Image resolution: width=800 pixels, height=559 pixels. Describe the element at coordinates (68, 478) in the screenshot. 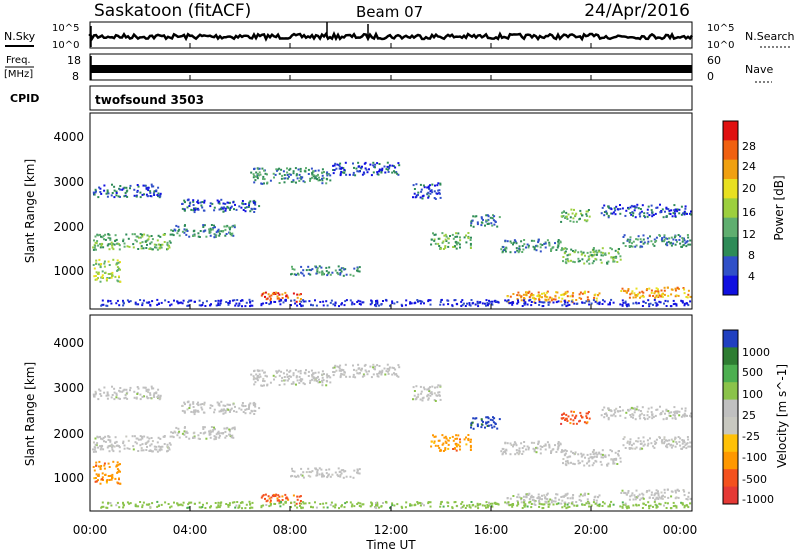

I see `velocity-ytick-1000: 1000` at that location.